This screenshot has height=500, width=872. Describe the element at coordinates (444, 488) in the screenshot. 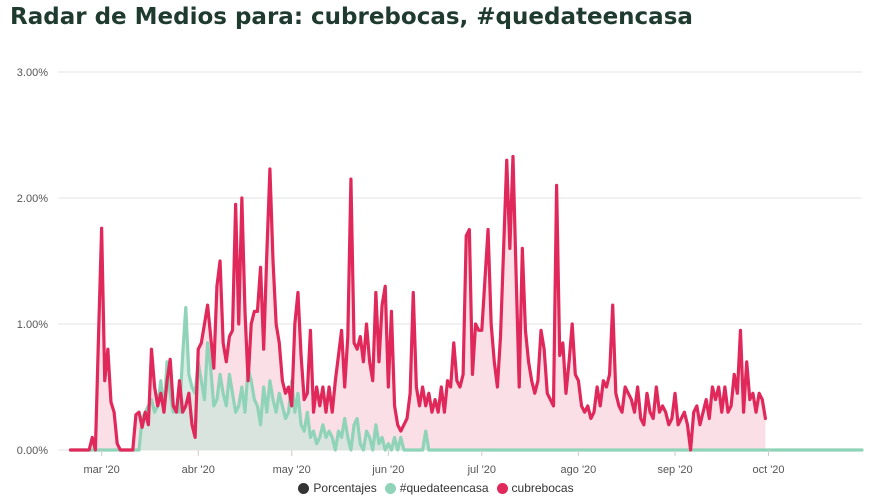

I see `legend-label: #quedateencasa` at that location.